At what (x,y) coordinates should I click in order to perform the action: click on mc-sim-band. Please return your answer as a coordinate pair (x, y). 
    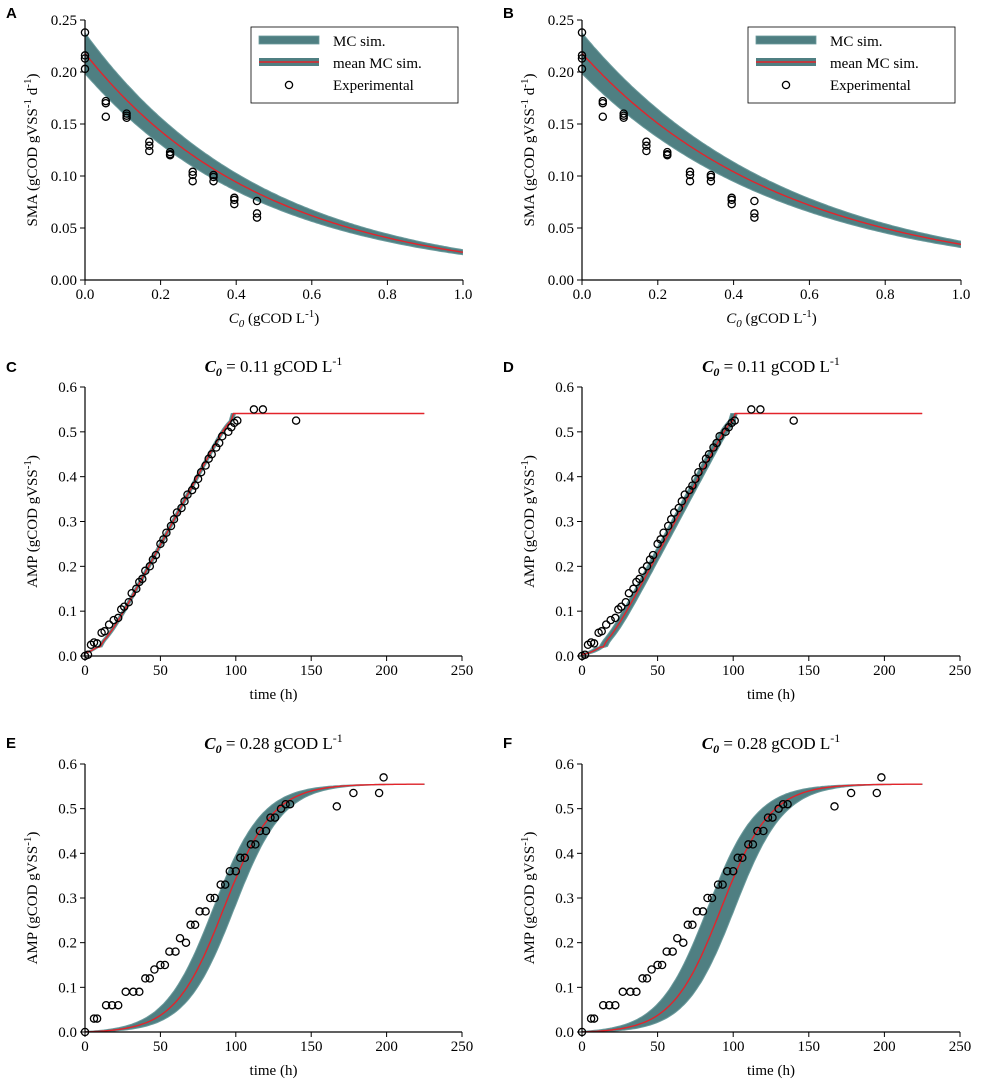
    Looking at the image, I should click on (752, 534).